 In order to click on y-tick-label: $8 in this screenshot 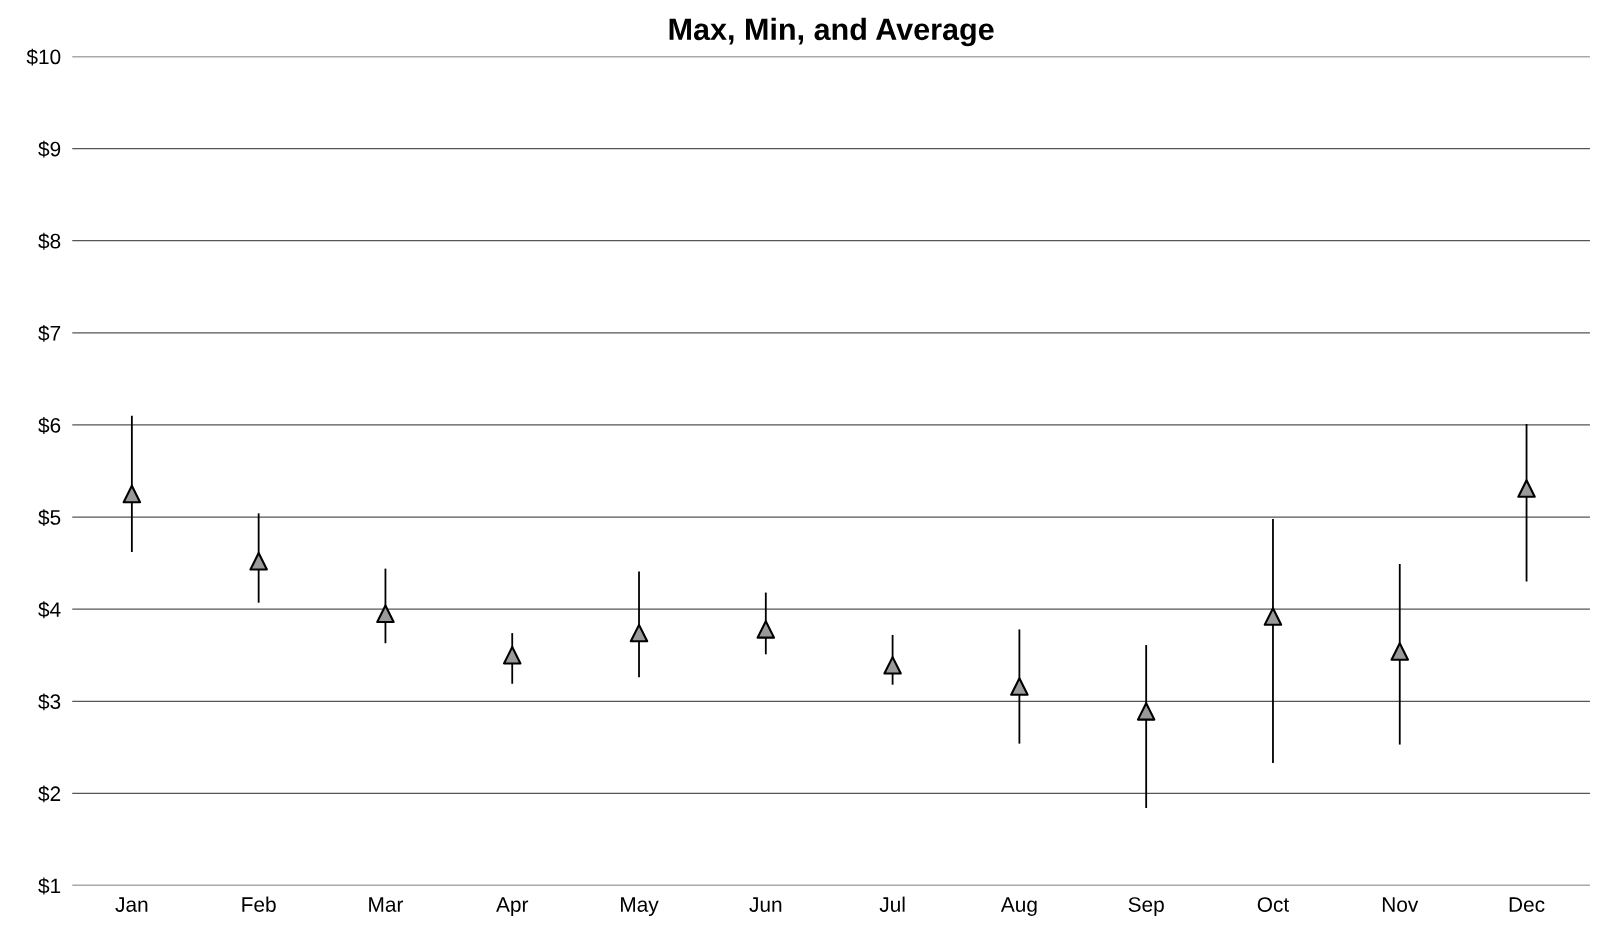, I will do `click(49, 241)`.